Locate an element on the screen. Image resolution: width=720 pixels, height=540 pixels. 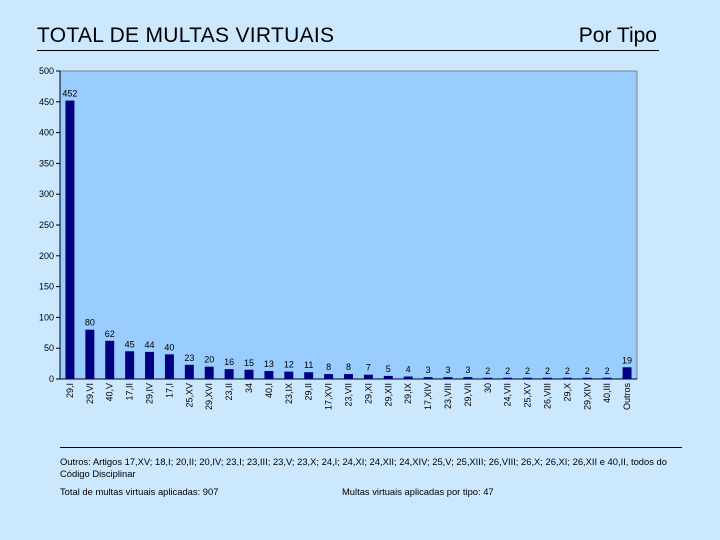
x-tick-label: 26,VIII is located at coordinates (547, 396).